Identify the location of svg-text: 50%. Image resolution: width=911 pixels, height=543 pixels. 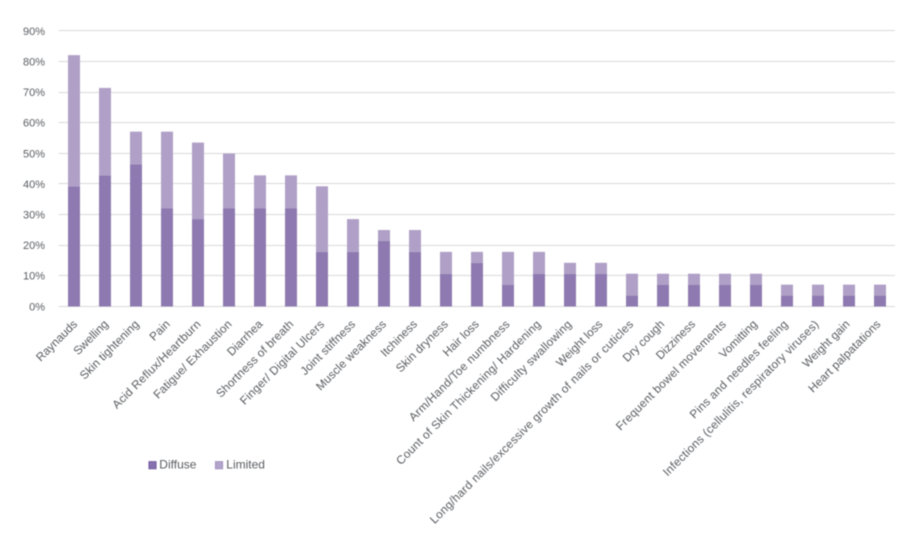
(34, 154).